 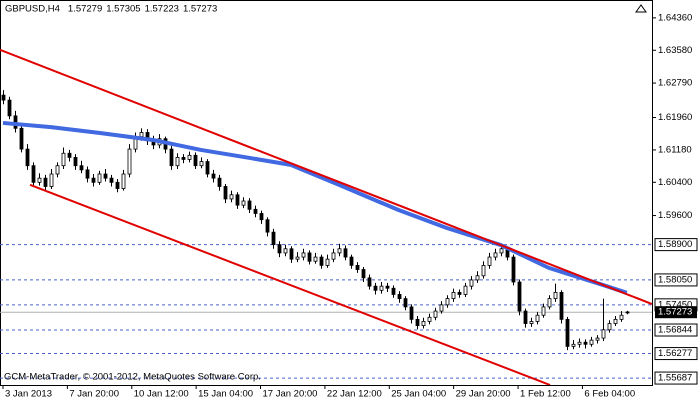 What do you see at coordinates (28, 394) in the screenshot?
I see `x-tick-label: 3 Jan 2013` at bounding box center [28, 394].